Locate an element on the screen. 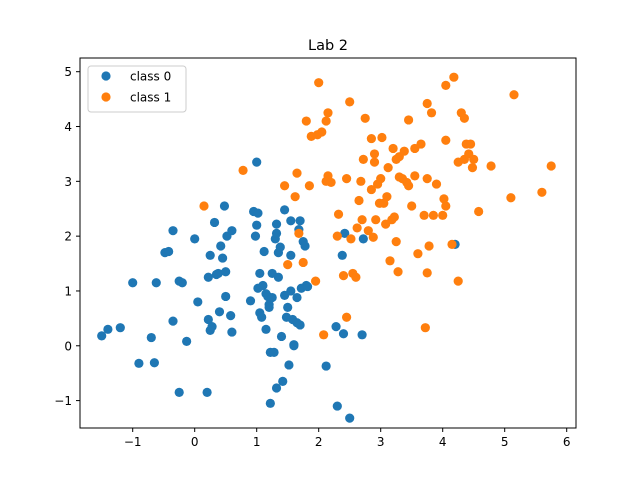  x-axis: −1 0 1 2 3 4 5 6 is located at coordinates (347, 438).